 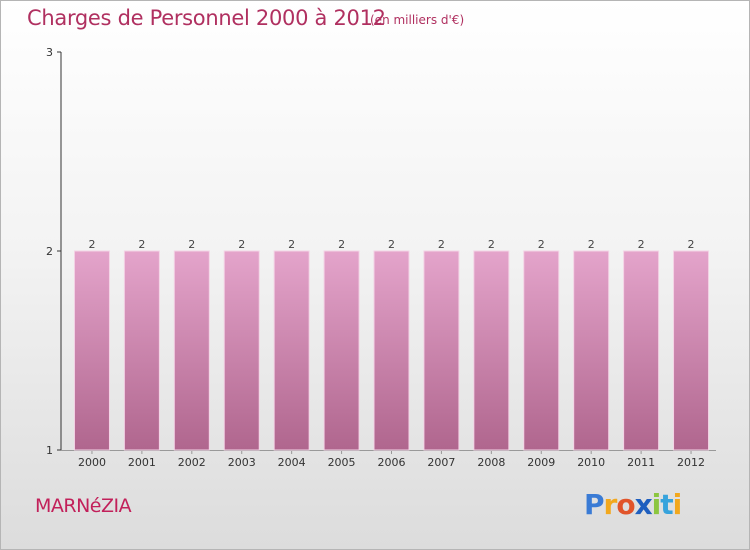 What do you see at coordinates (392, 462) in the screenshot?
I see `x-tick-label: 2006` at bounding box center [392, 462].